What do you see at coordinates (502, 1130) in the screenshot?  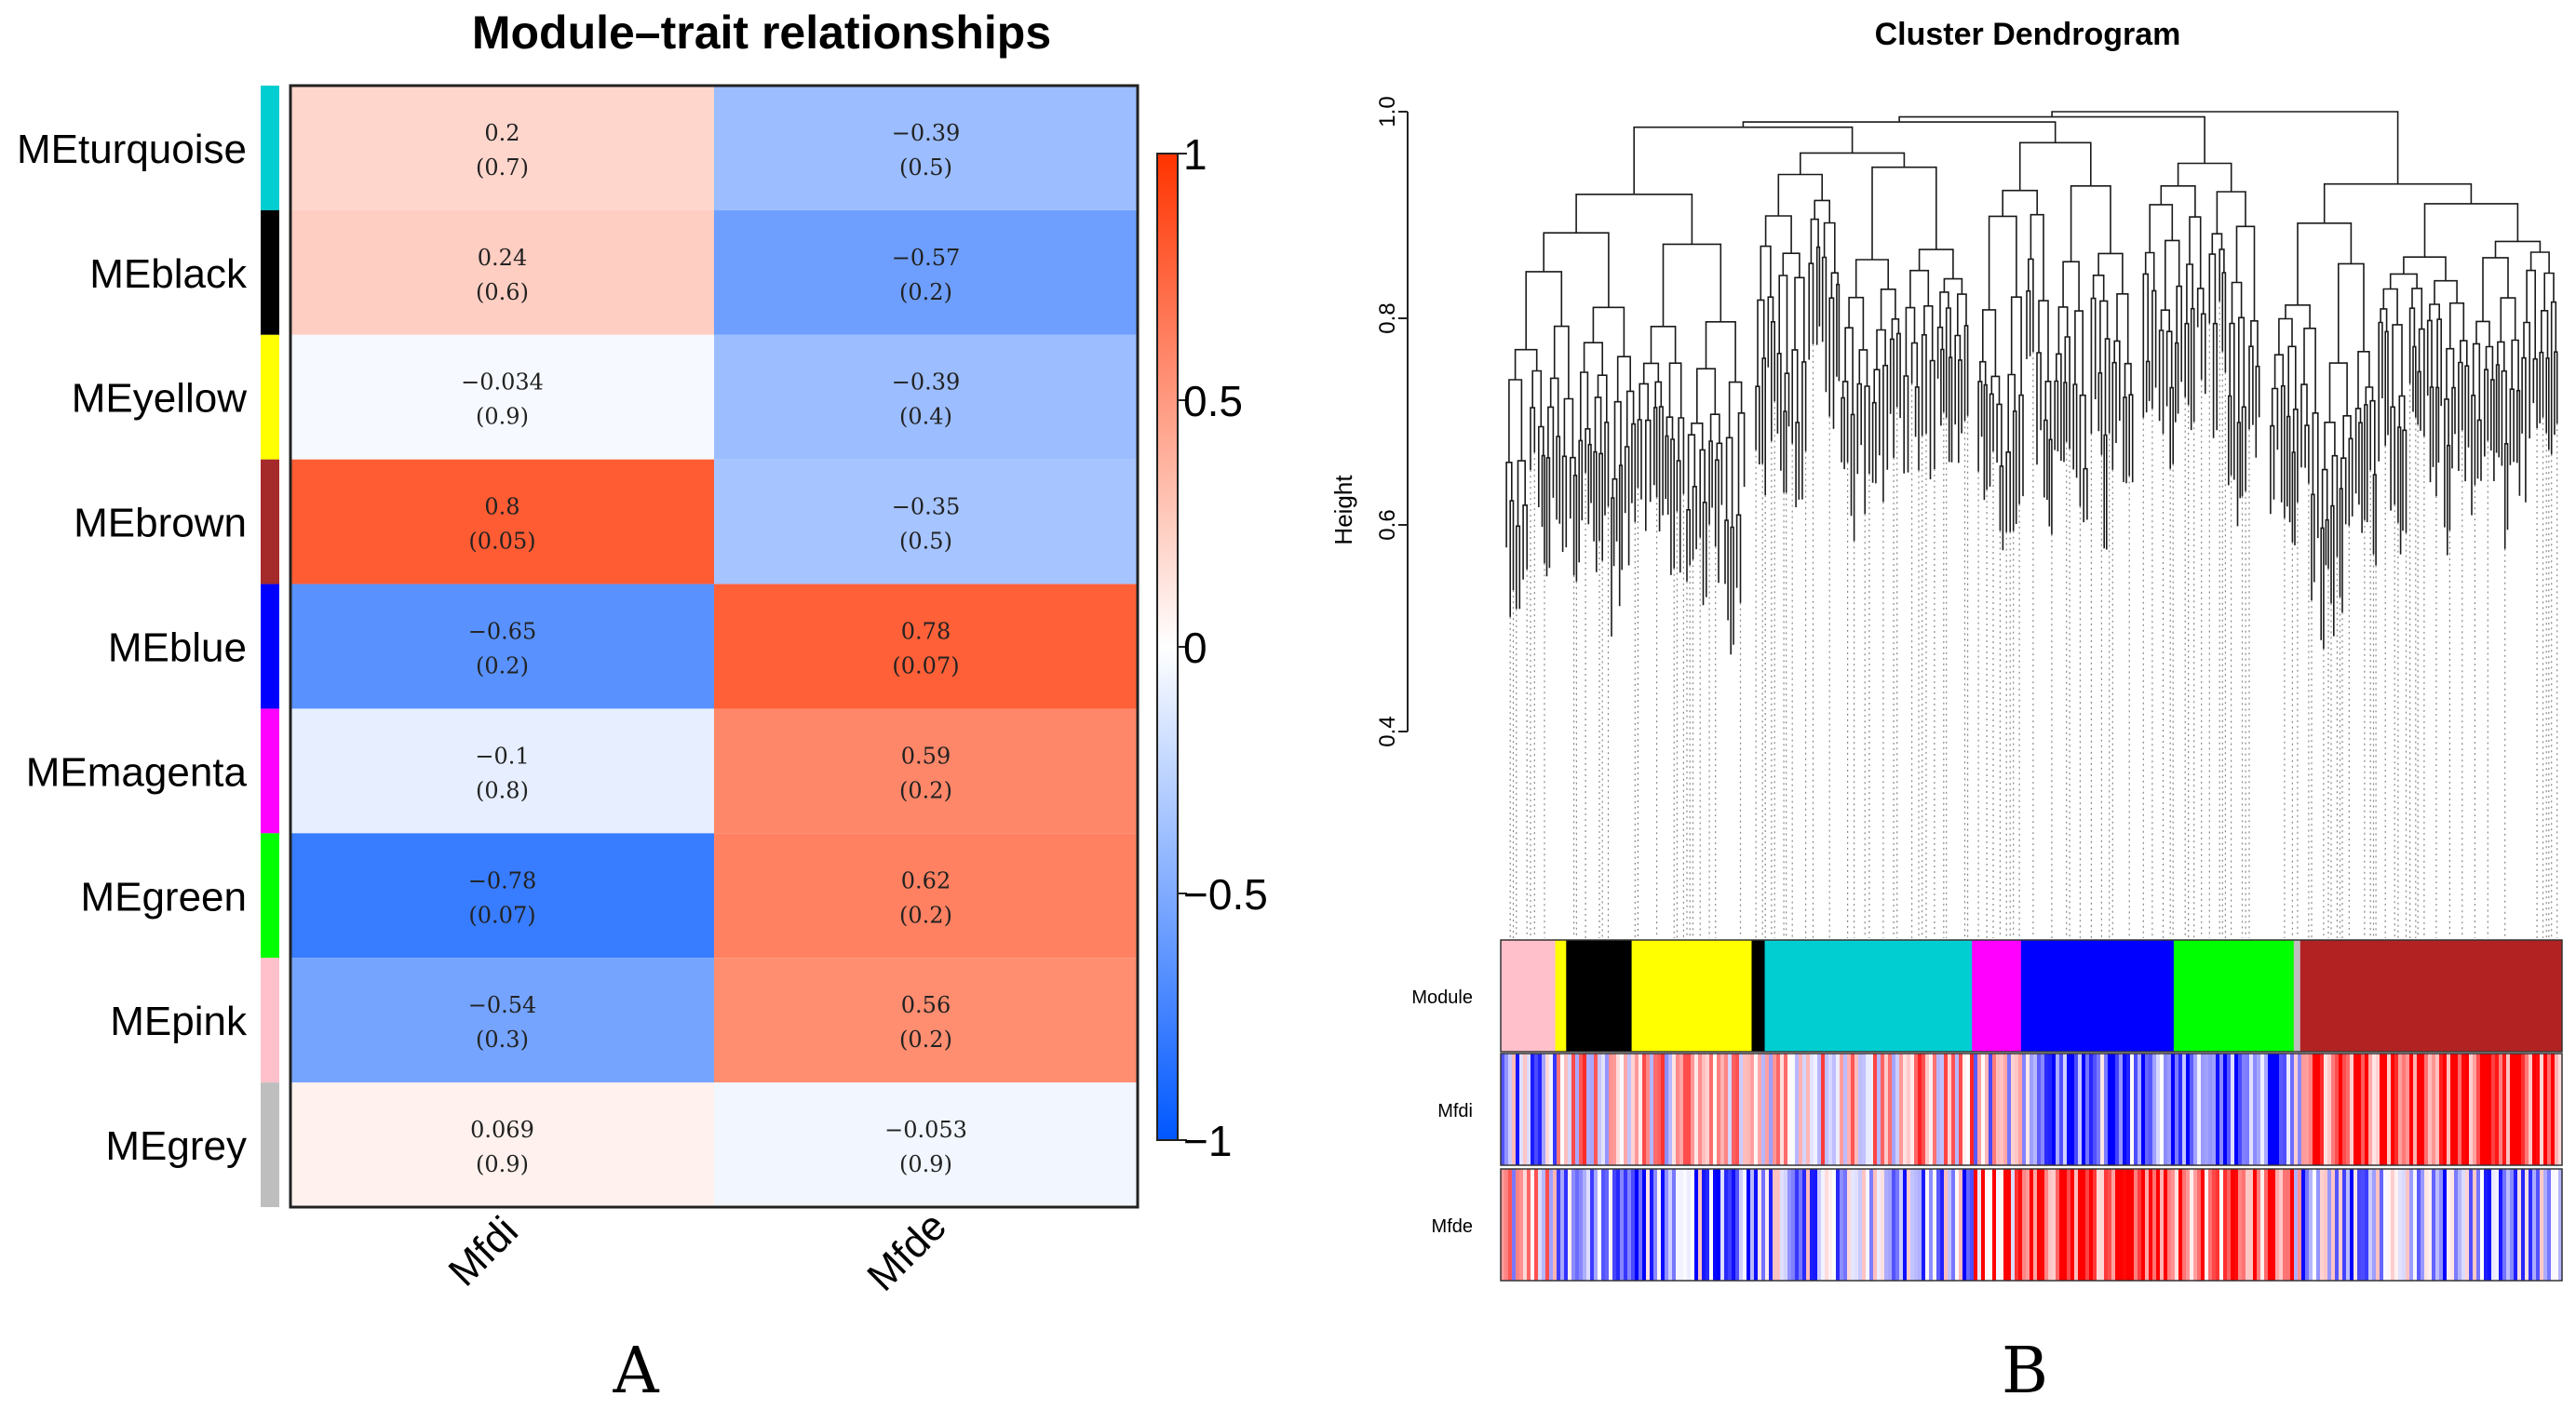 I see `cell-value: 0.069` at bounding box center [502, 1130].